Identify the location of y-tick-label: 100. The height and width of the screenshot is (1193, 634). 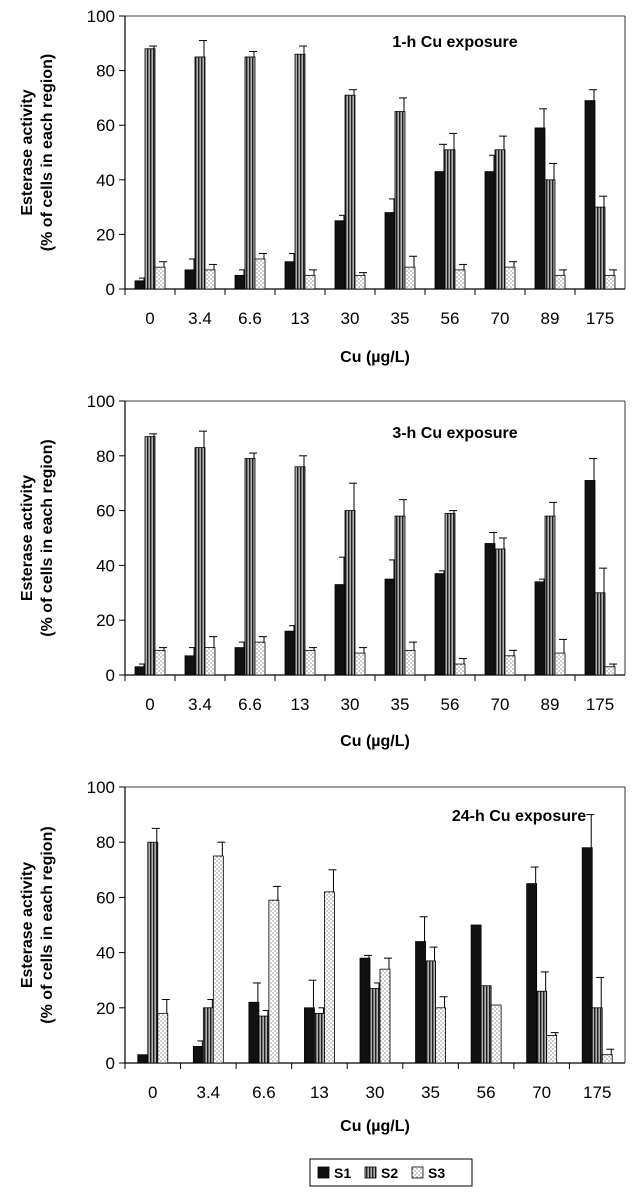
(101, 16).